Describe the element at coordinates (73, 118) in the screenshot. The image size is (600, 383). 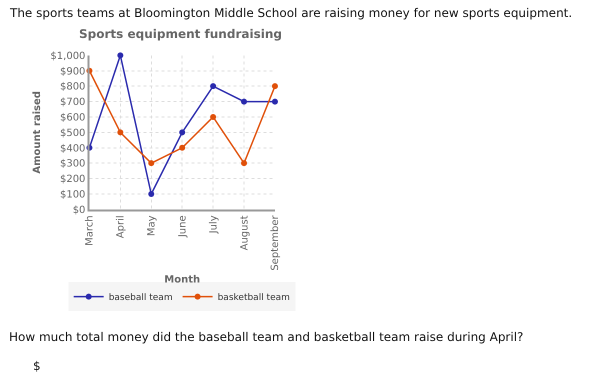
I see `y-tick-label: $600` at that location.